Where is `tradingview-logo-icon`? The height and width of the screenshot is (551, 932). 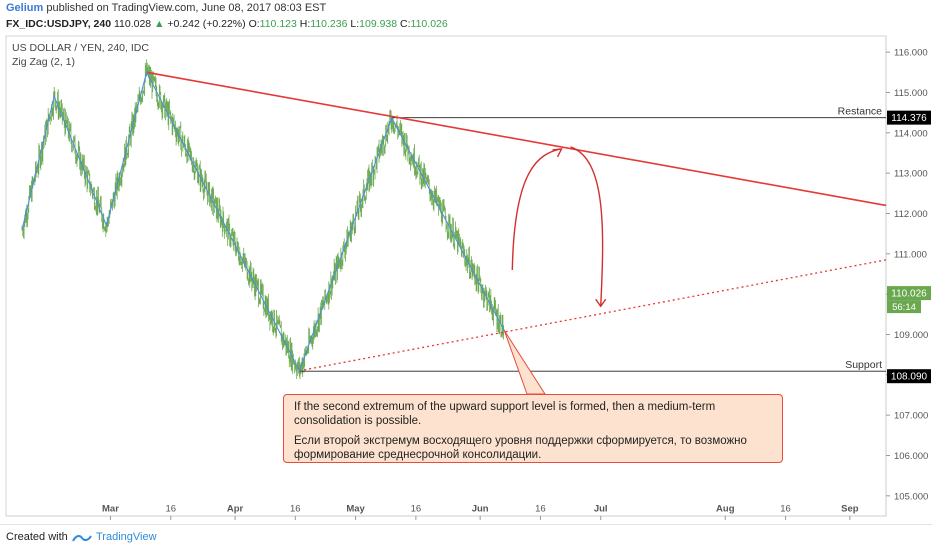
tradingview-logo-icon is located at coordinates (82, 538).